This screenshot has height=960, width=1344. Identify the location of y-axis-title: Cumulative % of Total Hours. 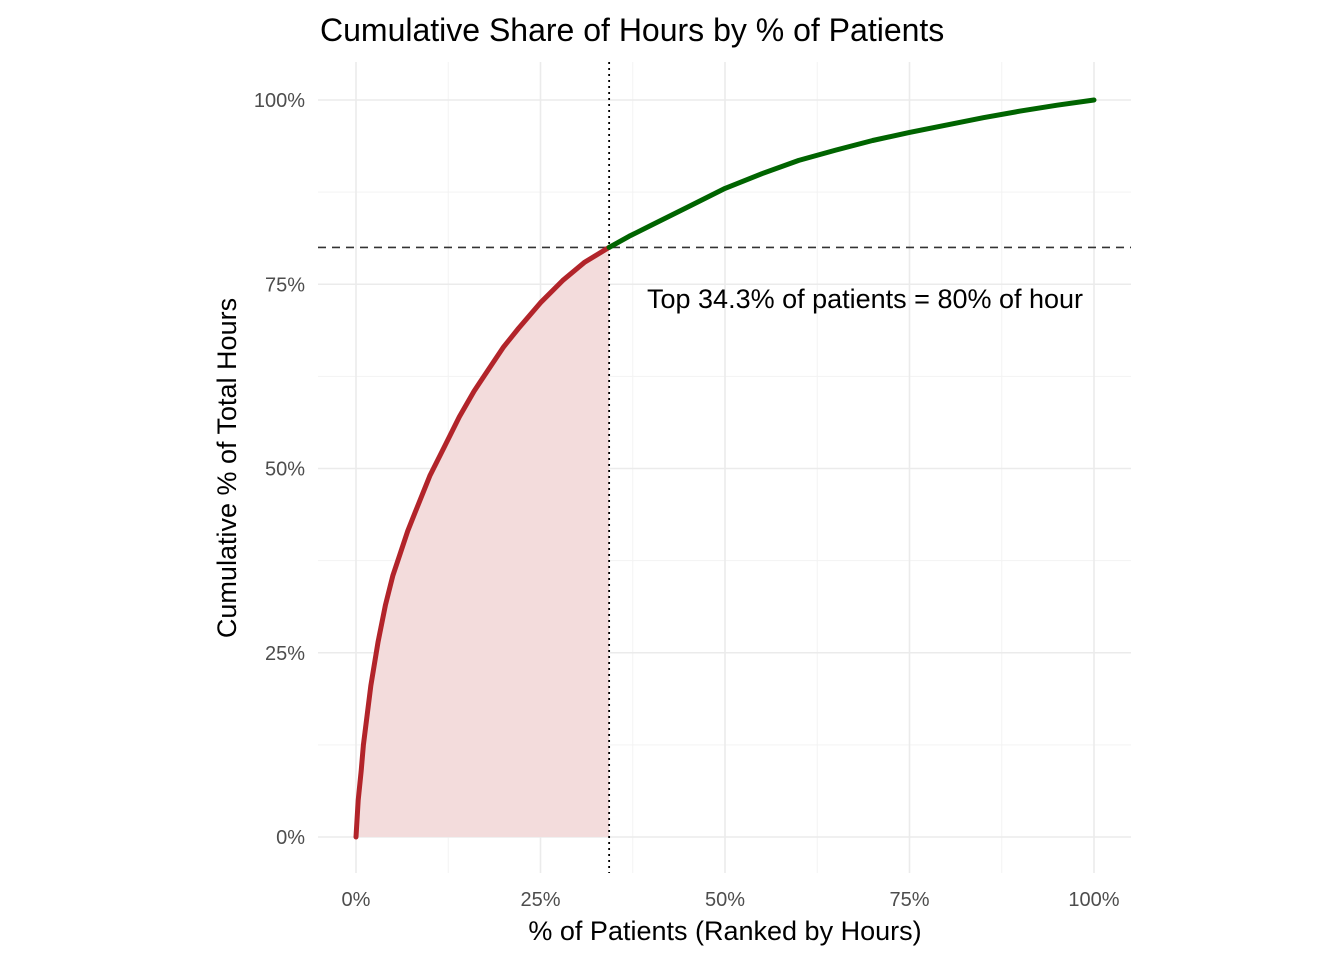
(227, 468).